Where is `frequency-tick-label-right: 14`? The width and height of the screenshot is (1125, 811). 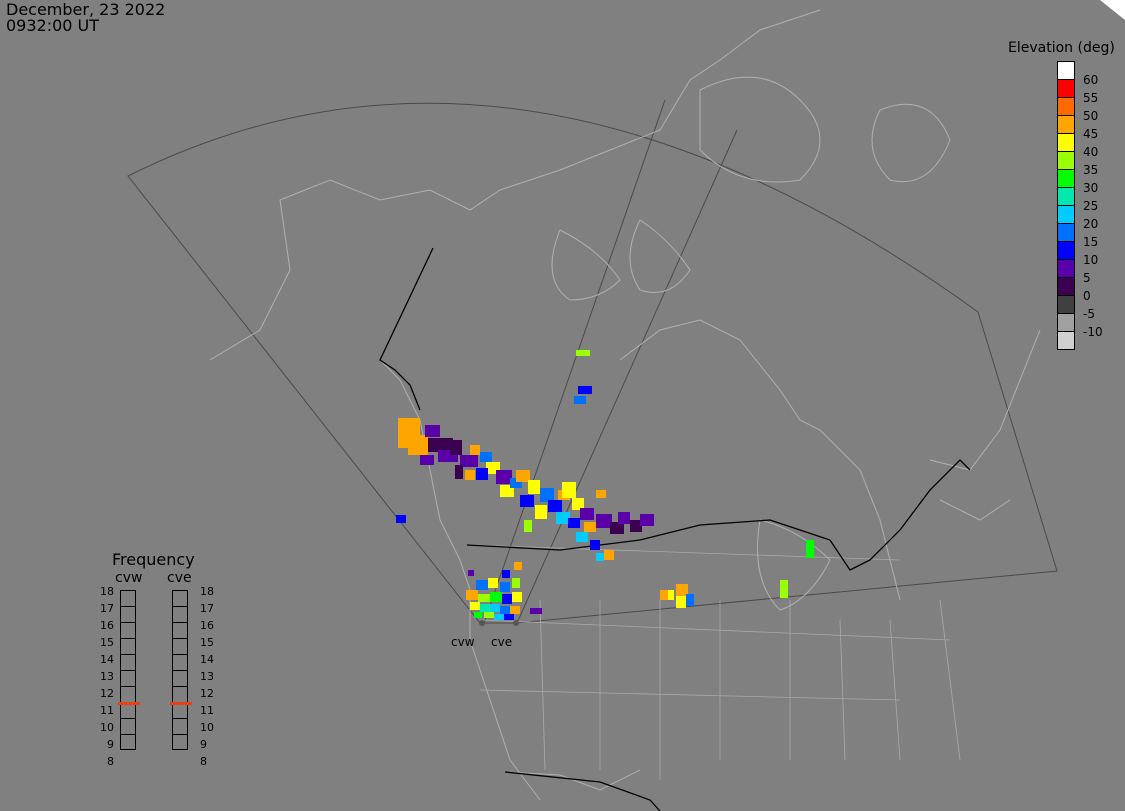 frequency-tick-label-right: 14 is located at coordinates (207, 659).